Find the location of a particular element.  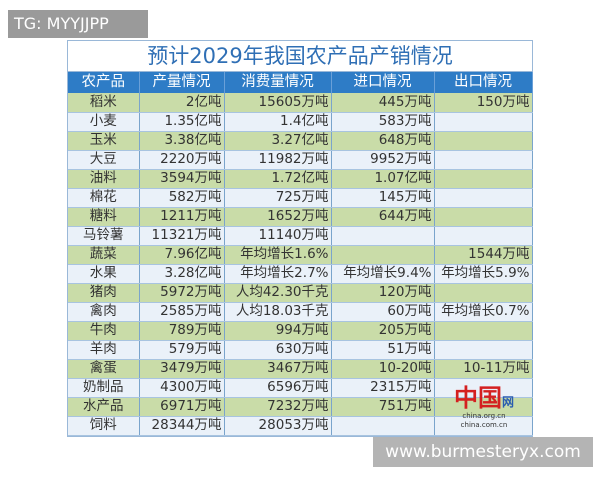

value-cell: 年均增长5.9% is located at coordinates (483, 274).